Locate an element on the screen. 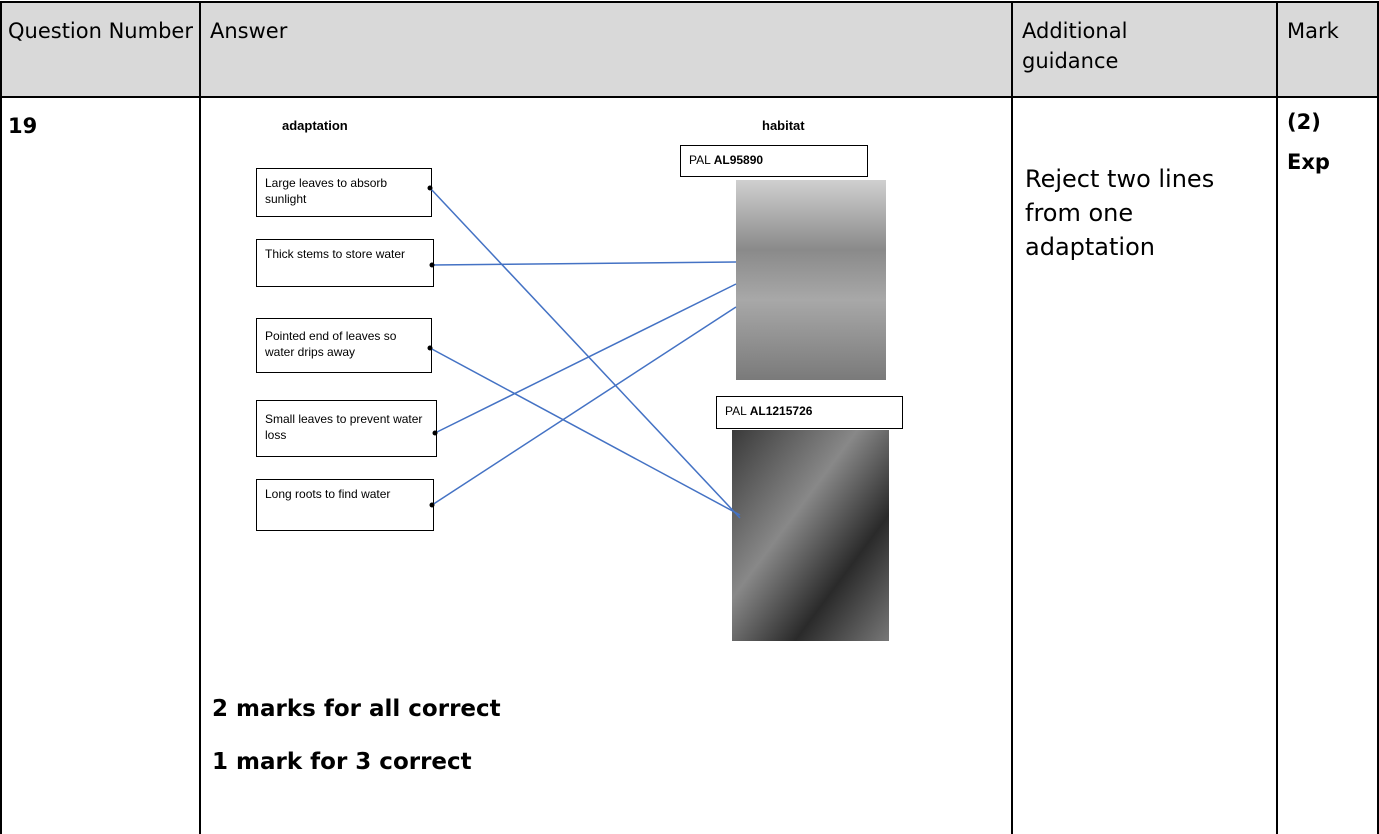  adaptation-box: Large leaves to absorb sunlight is located at coordinates (344, 192).